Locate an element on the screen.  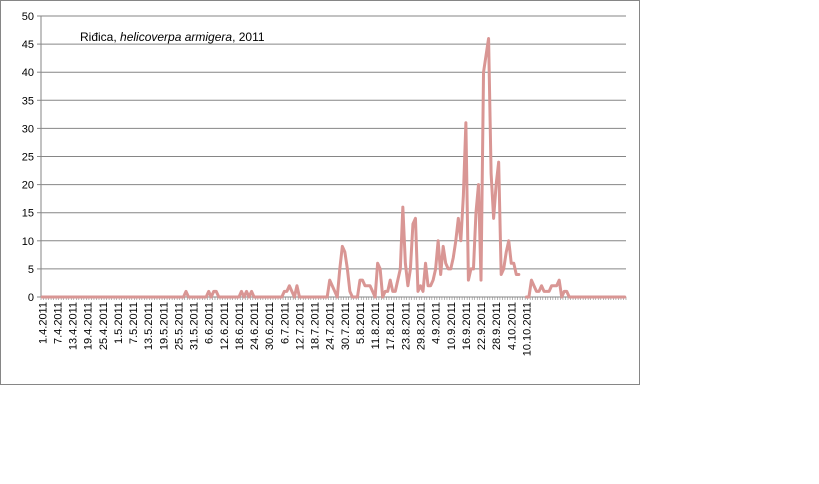
chart-title-species: helicoverpa armigera is located at coordinates (176, 37).